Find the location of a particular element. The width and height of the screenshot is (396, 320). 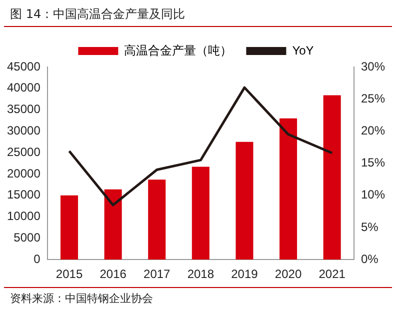

y-tick-label: 0 is located at coordinates (37, 259).